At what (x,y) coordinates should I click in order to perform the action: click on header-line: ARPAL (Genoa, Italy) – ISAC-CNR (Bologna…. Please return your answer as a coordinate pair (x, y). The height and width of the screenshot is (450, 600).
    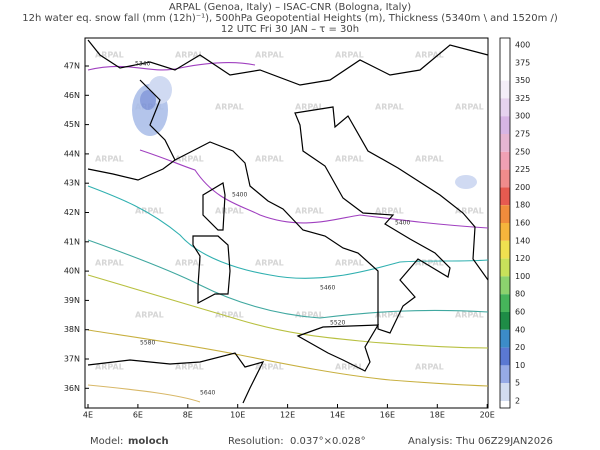
    Looking at the image, I should click on (290, 7).